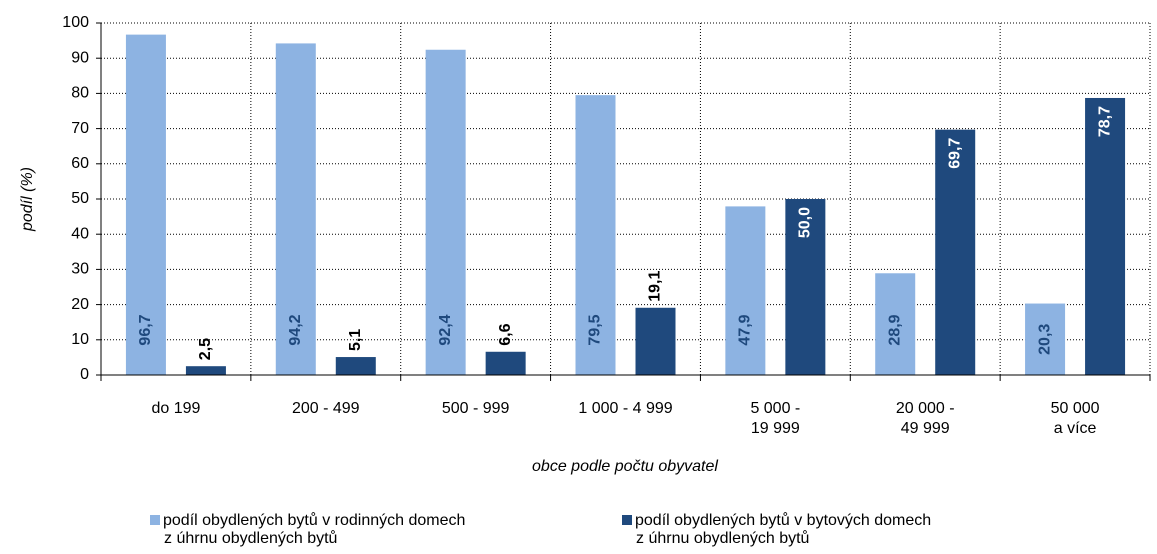 The width and height of the screenshot is (1157, 554). Describe the element at coordinates (1075, 408) in the screenshot. I see `x-tick-label: 50 000` at that location.